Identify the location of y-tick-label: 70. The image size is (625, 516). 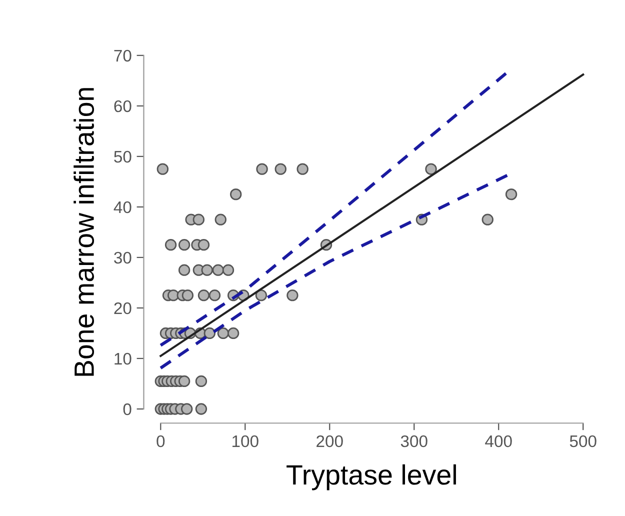
(123, 56).